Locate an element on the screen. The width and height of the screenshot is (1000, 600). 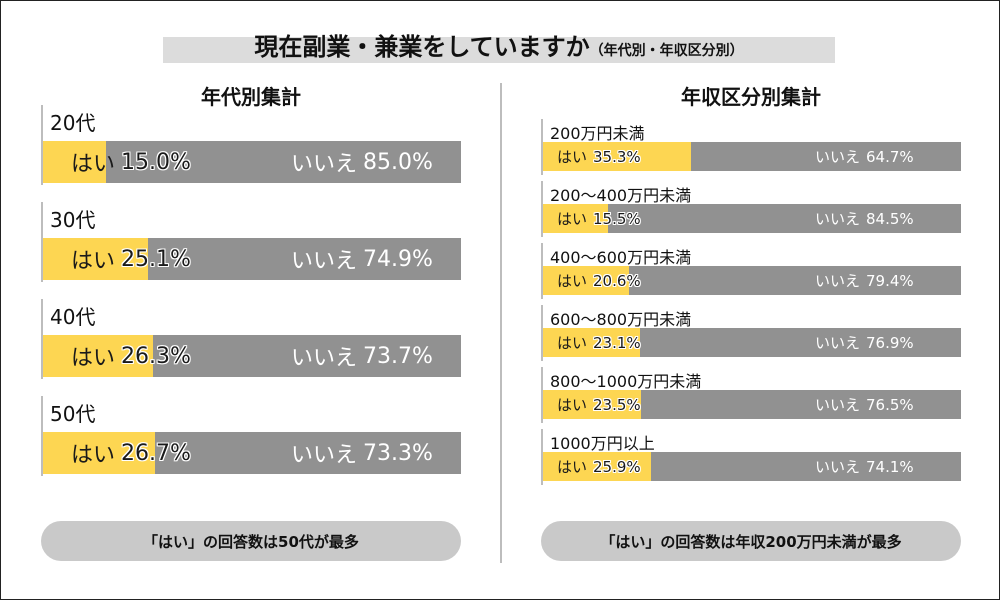
yes-value-label: はい 23.1% is located at coordinates (599, 342).